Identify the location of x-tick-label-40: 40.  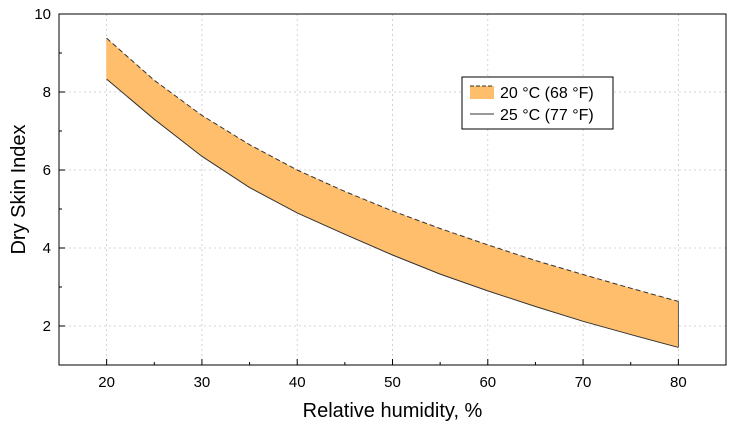
(297, 382).